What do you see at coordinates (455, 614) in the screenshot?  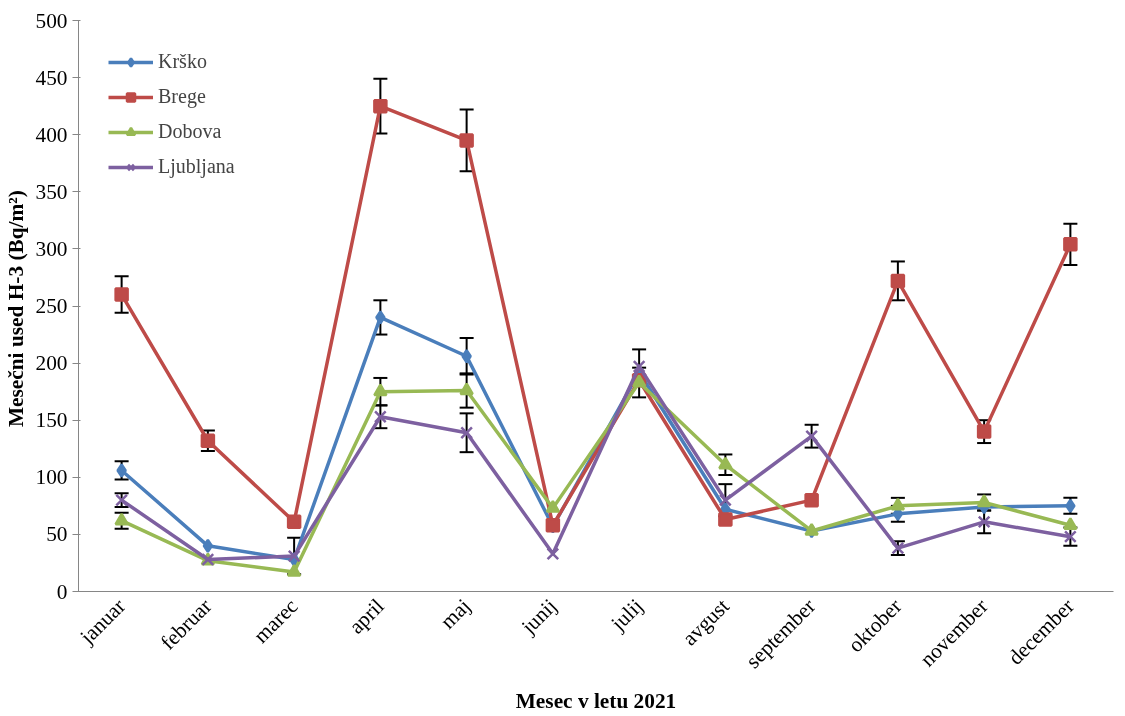 I see `x-tick-label: maj` at bounding box center [455, 614].